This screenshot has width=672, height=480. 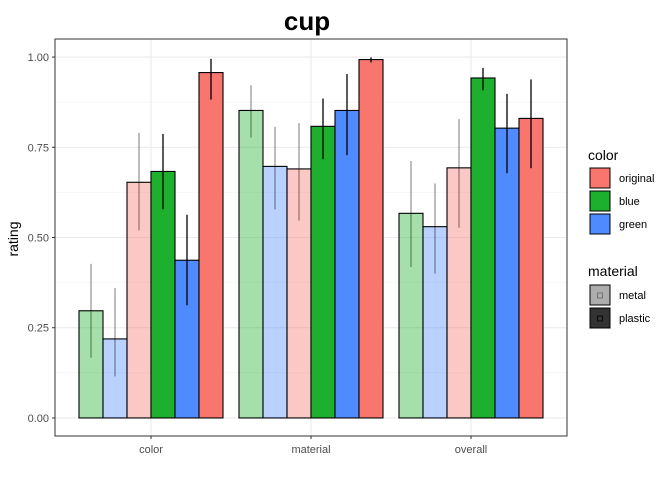 I want to click on y-tick-label: 0.50, so click(x=38, y=239).